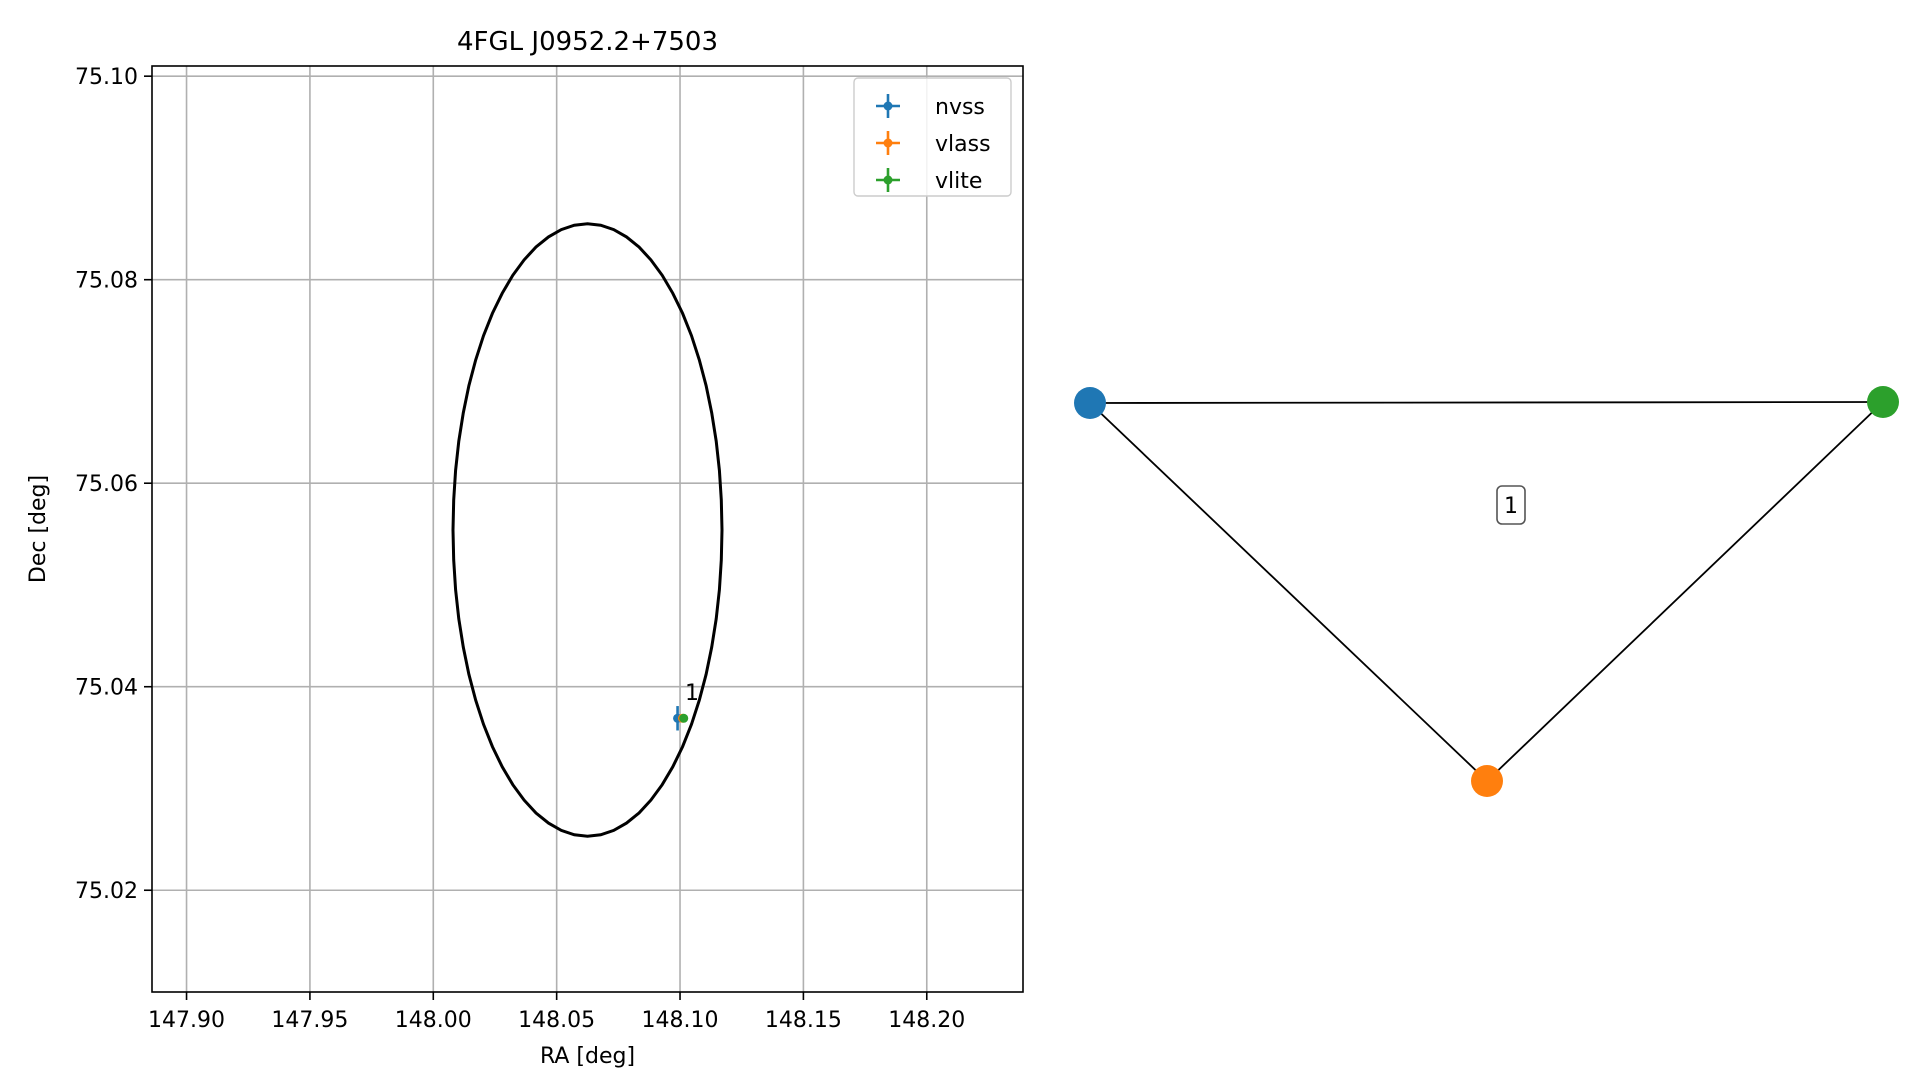 Image resolution: width=1919 pixels, height=1080 pixels. I want to click on ellipse-outline, so click(587, 530).